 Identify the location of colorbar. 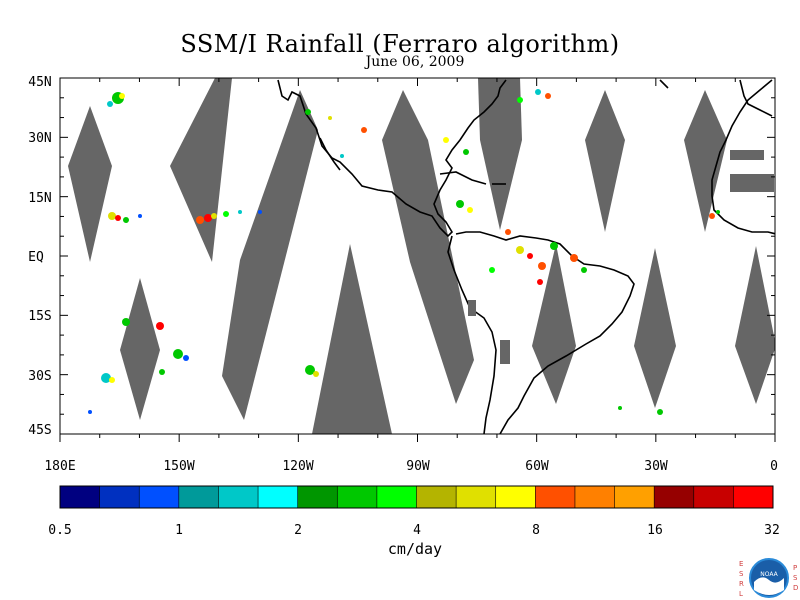
(417, 497).